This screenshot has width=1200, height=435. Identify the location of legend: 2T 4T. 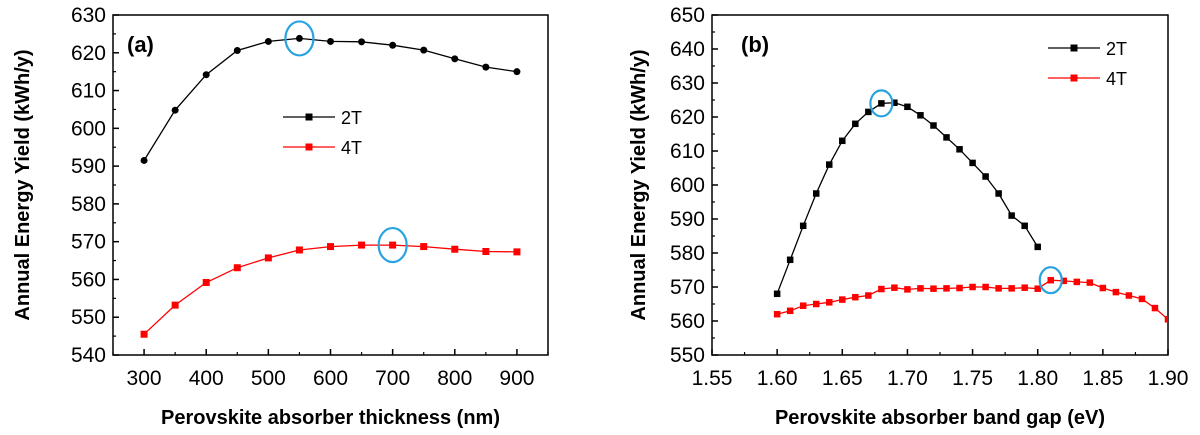
(1087, 64).